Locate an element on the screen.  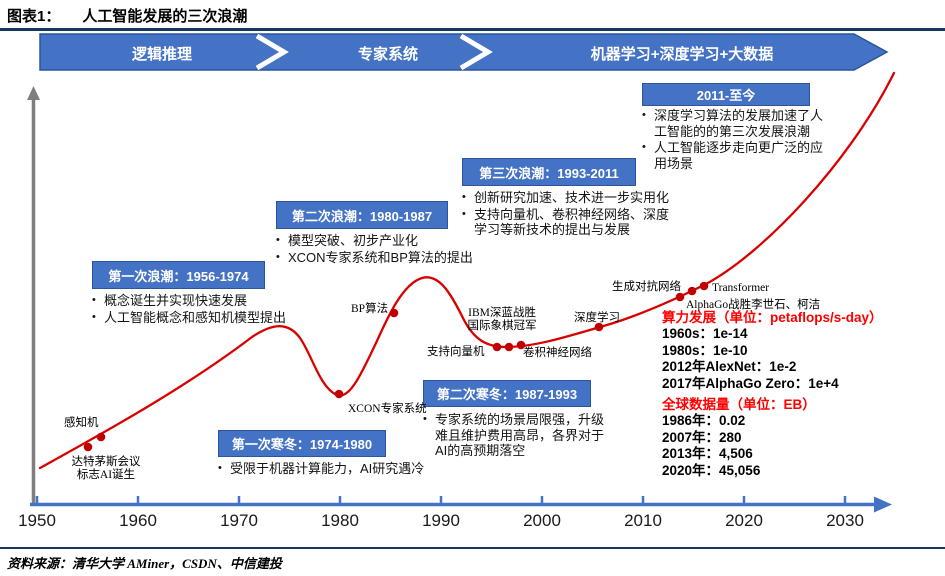
banner-segment-logic: 逻辑推理 is located at coordinates (161, 54).